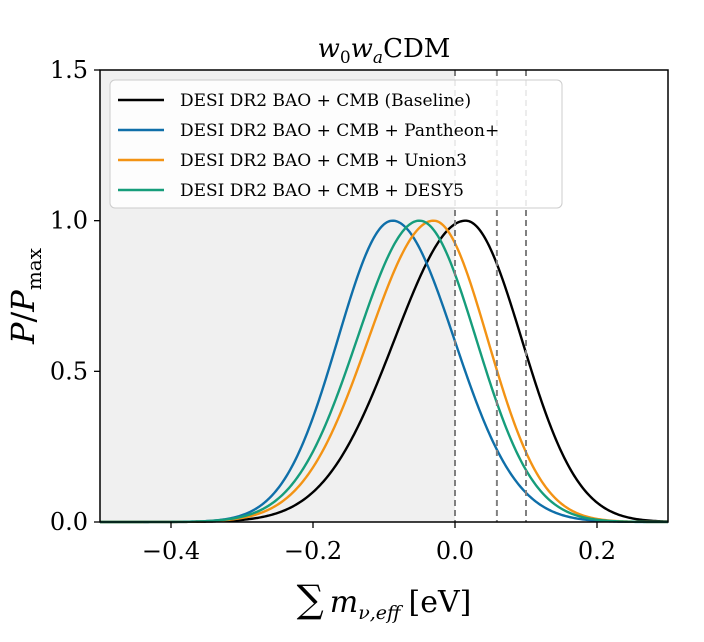  I want to click on legend-label-3: DESI DR2 BAO + CMB + Union3, so click(323, 161).